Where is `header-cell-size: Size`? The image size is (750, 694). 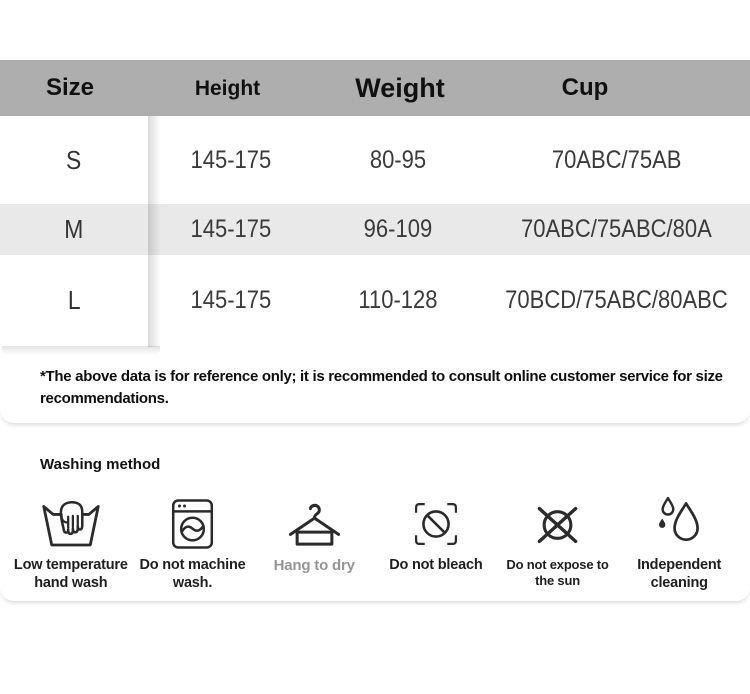 header-cell-size: Size is located at coordinates (70, 87).